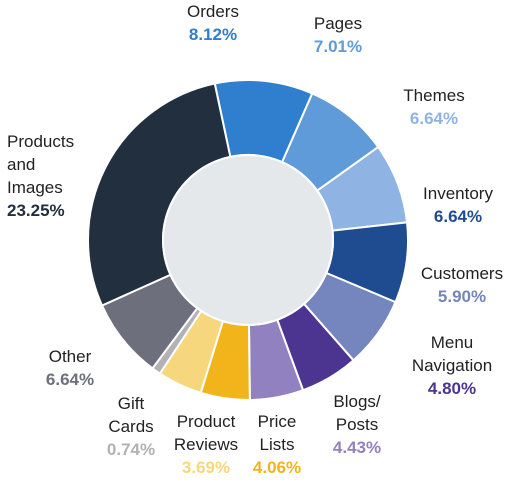 Image resolution: width=509 pixels, height=486 pixels. Describe the element at coordinates (206, 467) in the screenshot. I see `label-percent: 3.69%` at that location.